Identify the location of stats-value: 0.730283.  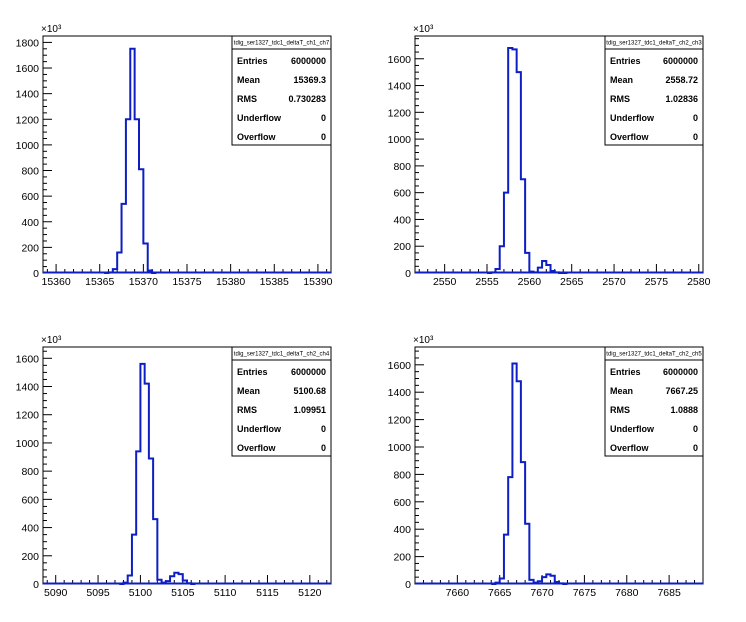
(307, 99).